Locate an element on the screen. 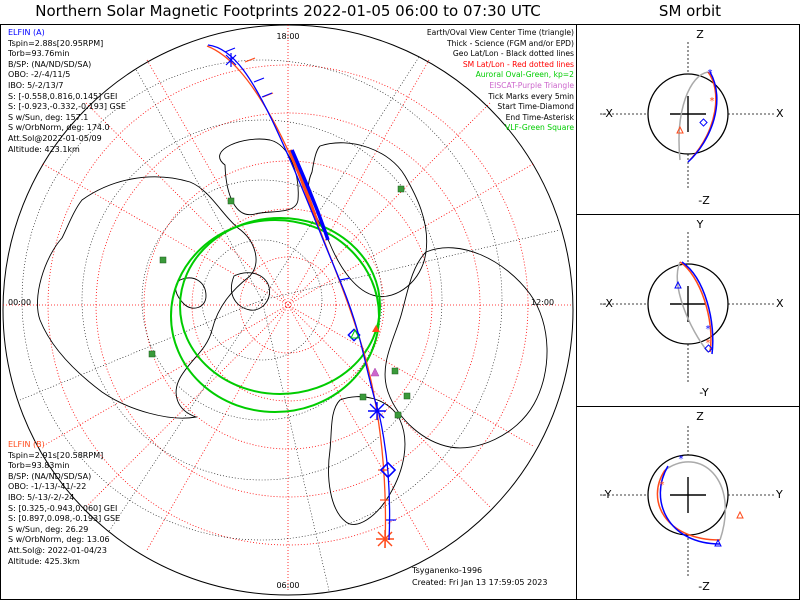 This screenshot has height=600, width=800. elfin-a-info-line: Tspin=2.88s[20.95RPM] is located at coordinates (56, 43).